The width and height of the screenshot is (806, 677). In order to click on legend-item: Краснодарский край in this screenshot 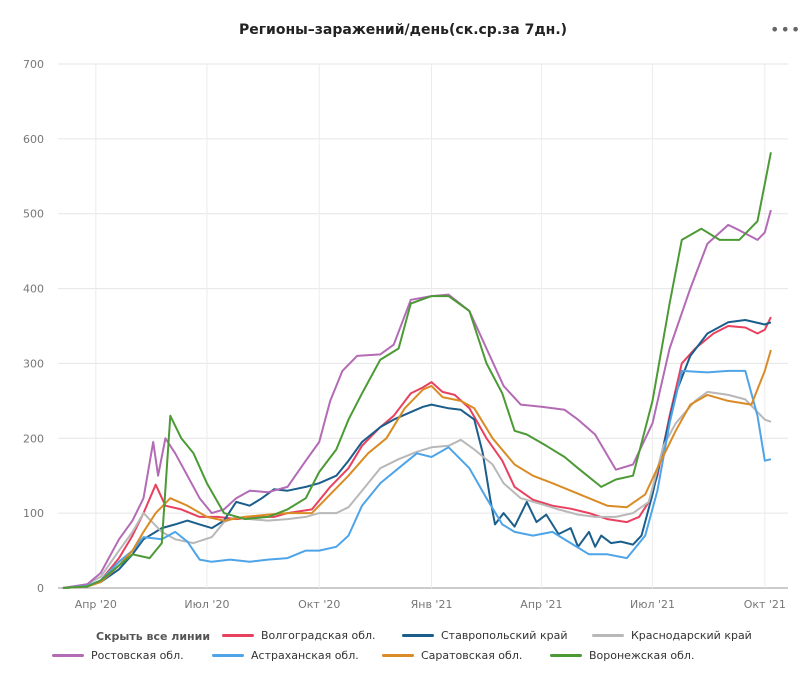, I will do `click(672, 635)`.